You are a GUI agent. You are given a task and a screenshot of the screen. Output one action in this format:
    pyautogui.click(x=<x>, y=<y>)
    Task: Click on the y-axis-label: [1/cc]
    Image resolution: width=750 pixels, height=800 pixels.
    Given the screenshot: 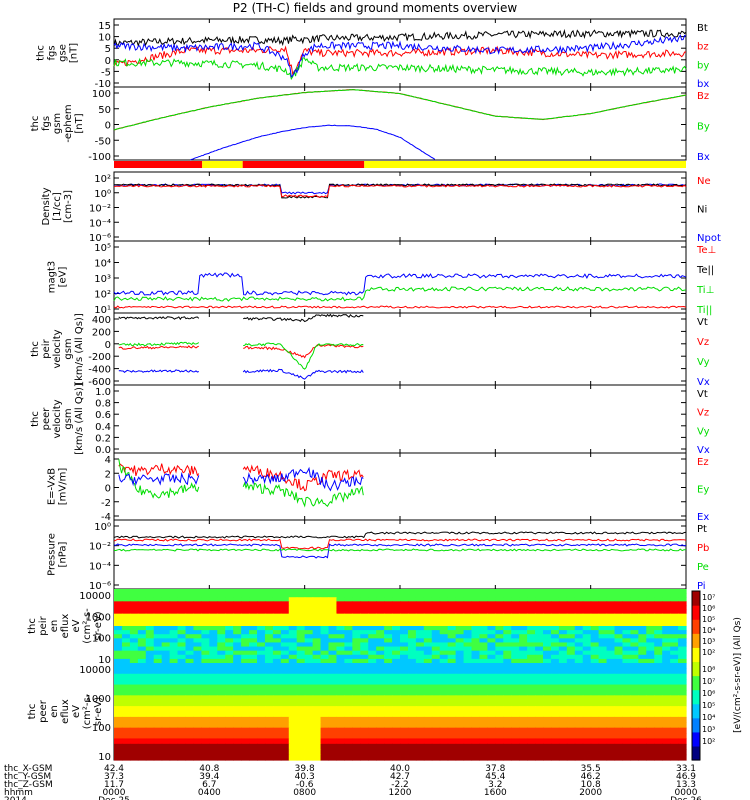 What is the action you would take?
    pyautogui.click(x=57, y=206)
    